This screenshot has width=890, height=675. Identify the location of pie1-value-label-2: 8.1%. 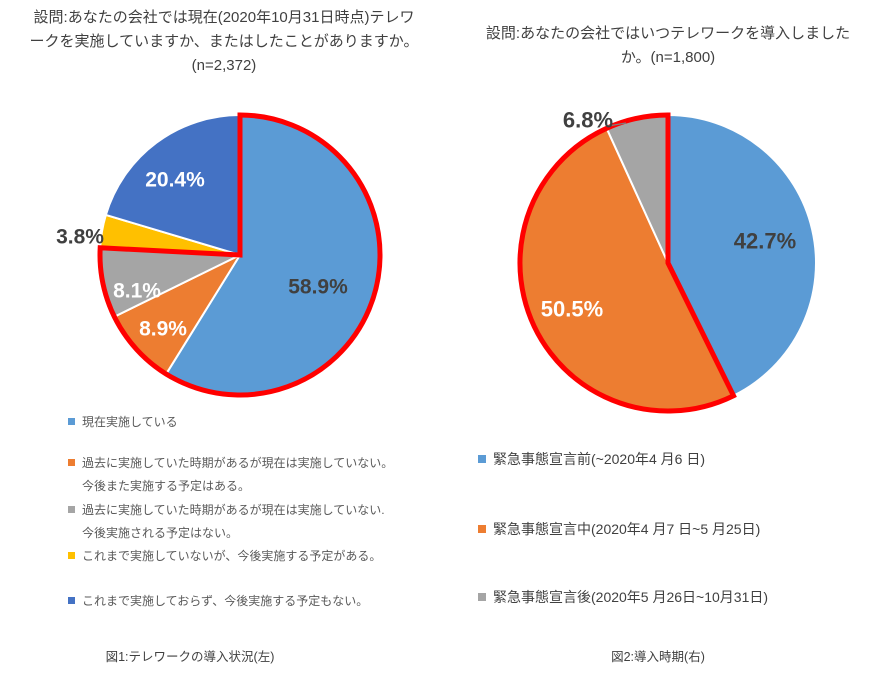
(137, 291).